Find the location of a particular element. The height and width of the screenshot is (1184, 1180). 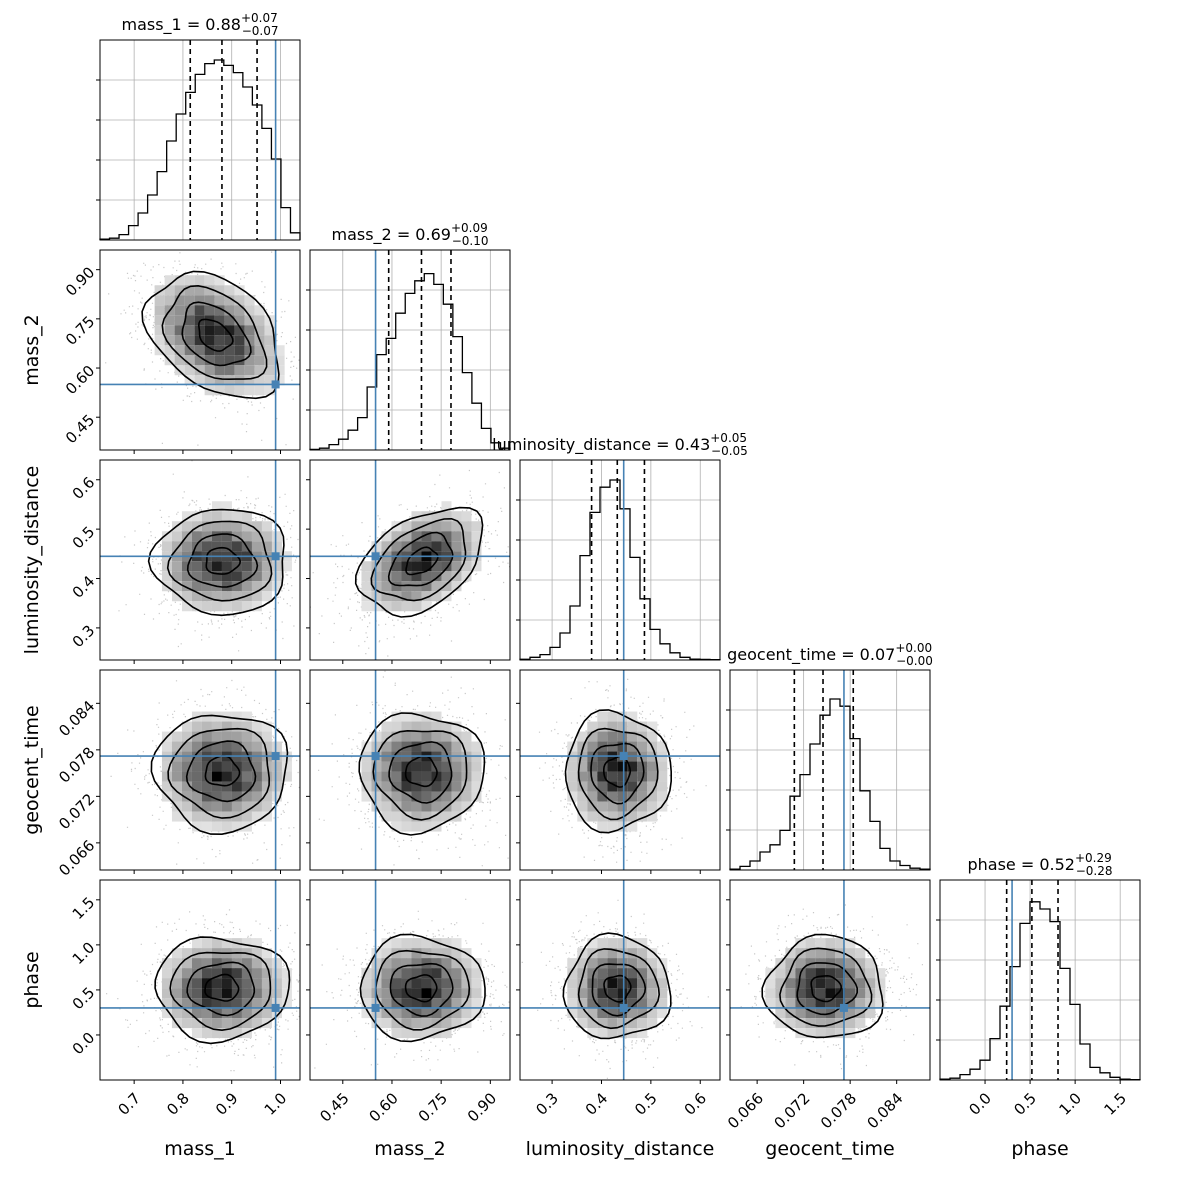

x-tick-label: 0.6 is located at coordinates (696, 1104).